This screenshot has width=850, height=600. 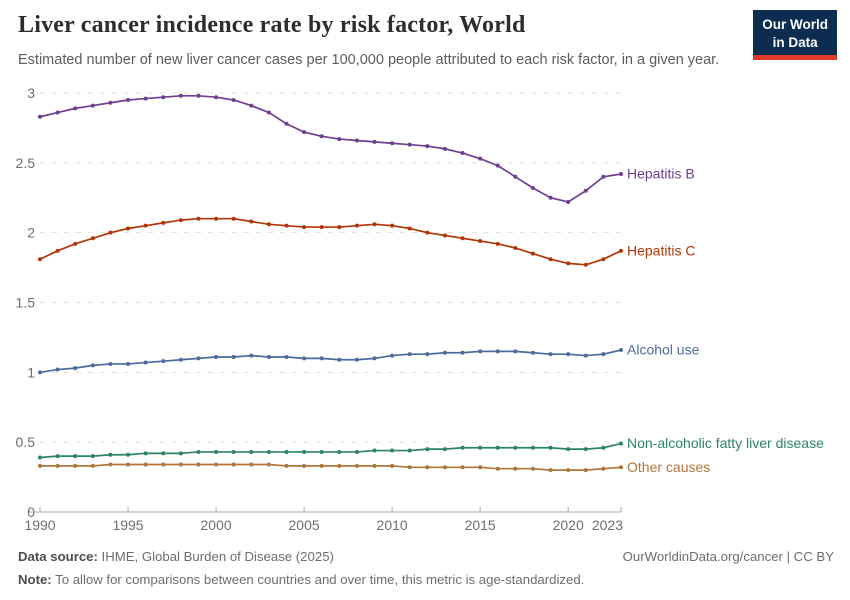 I want to click on series-point-alcohol-use-2011, so click(x=409, y=354).